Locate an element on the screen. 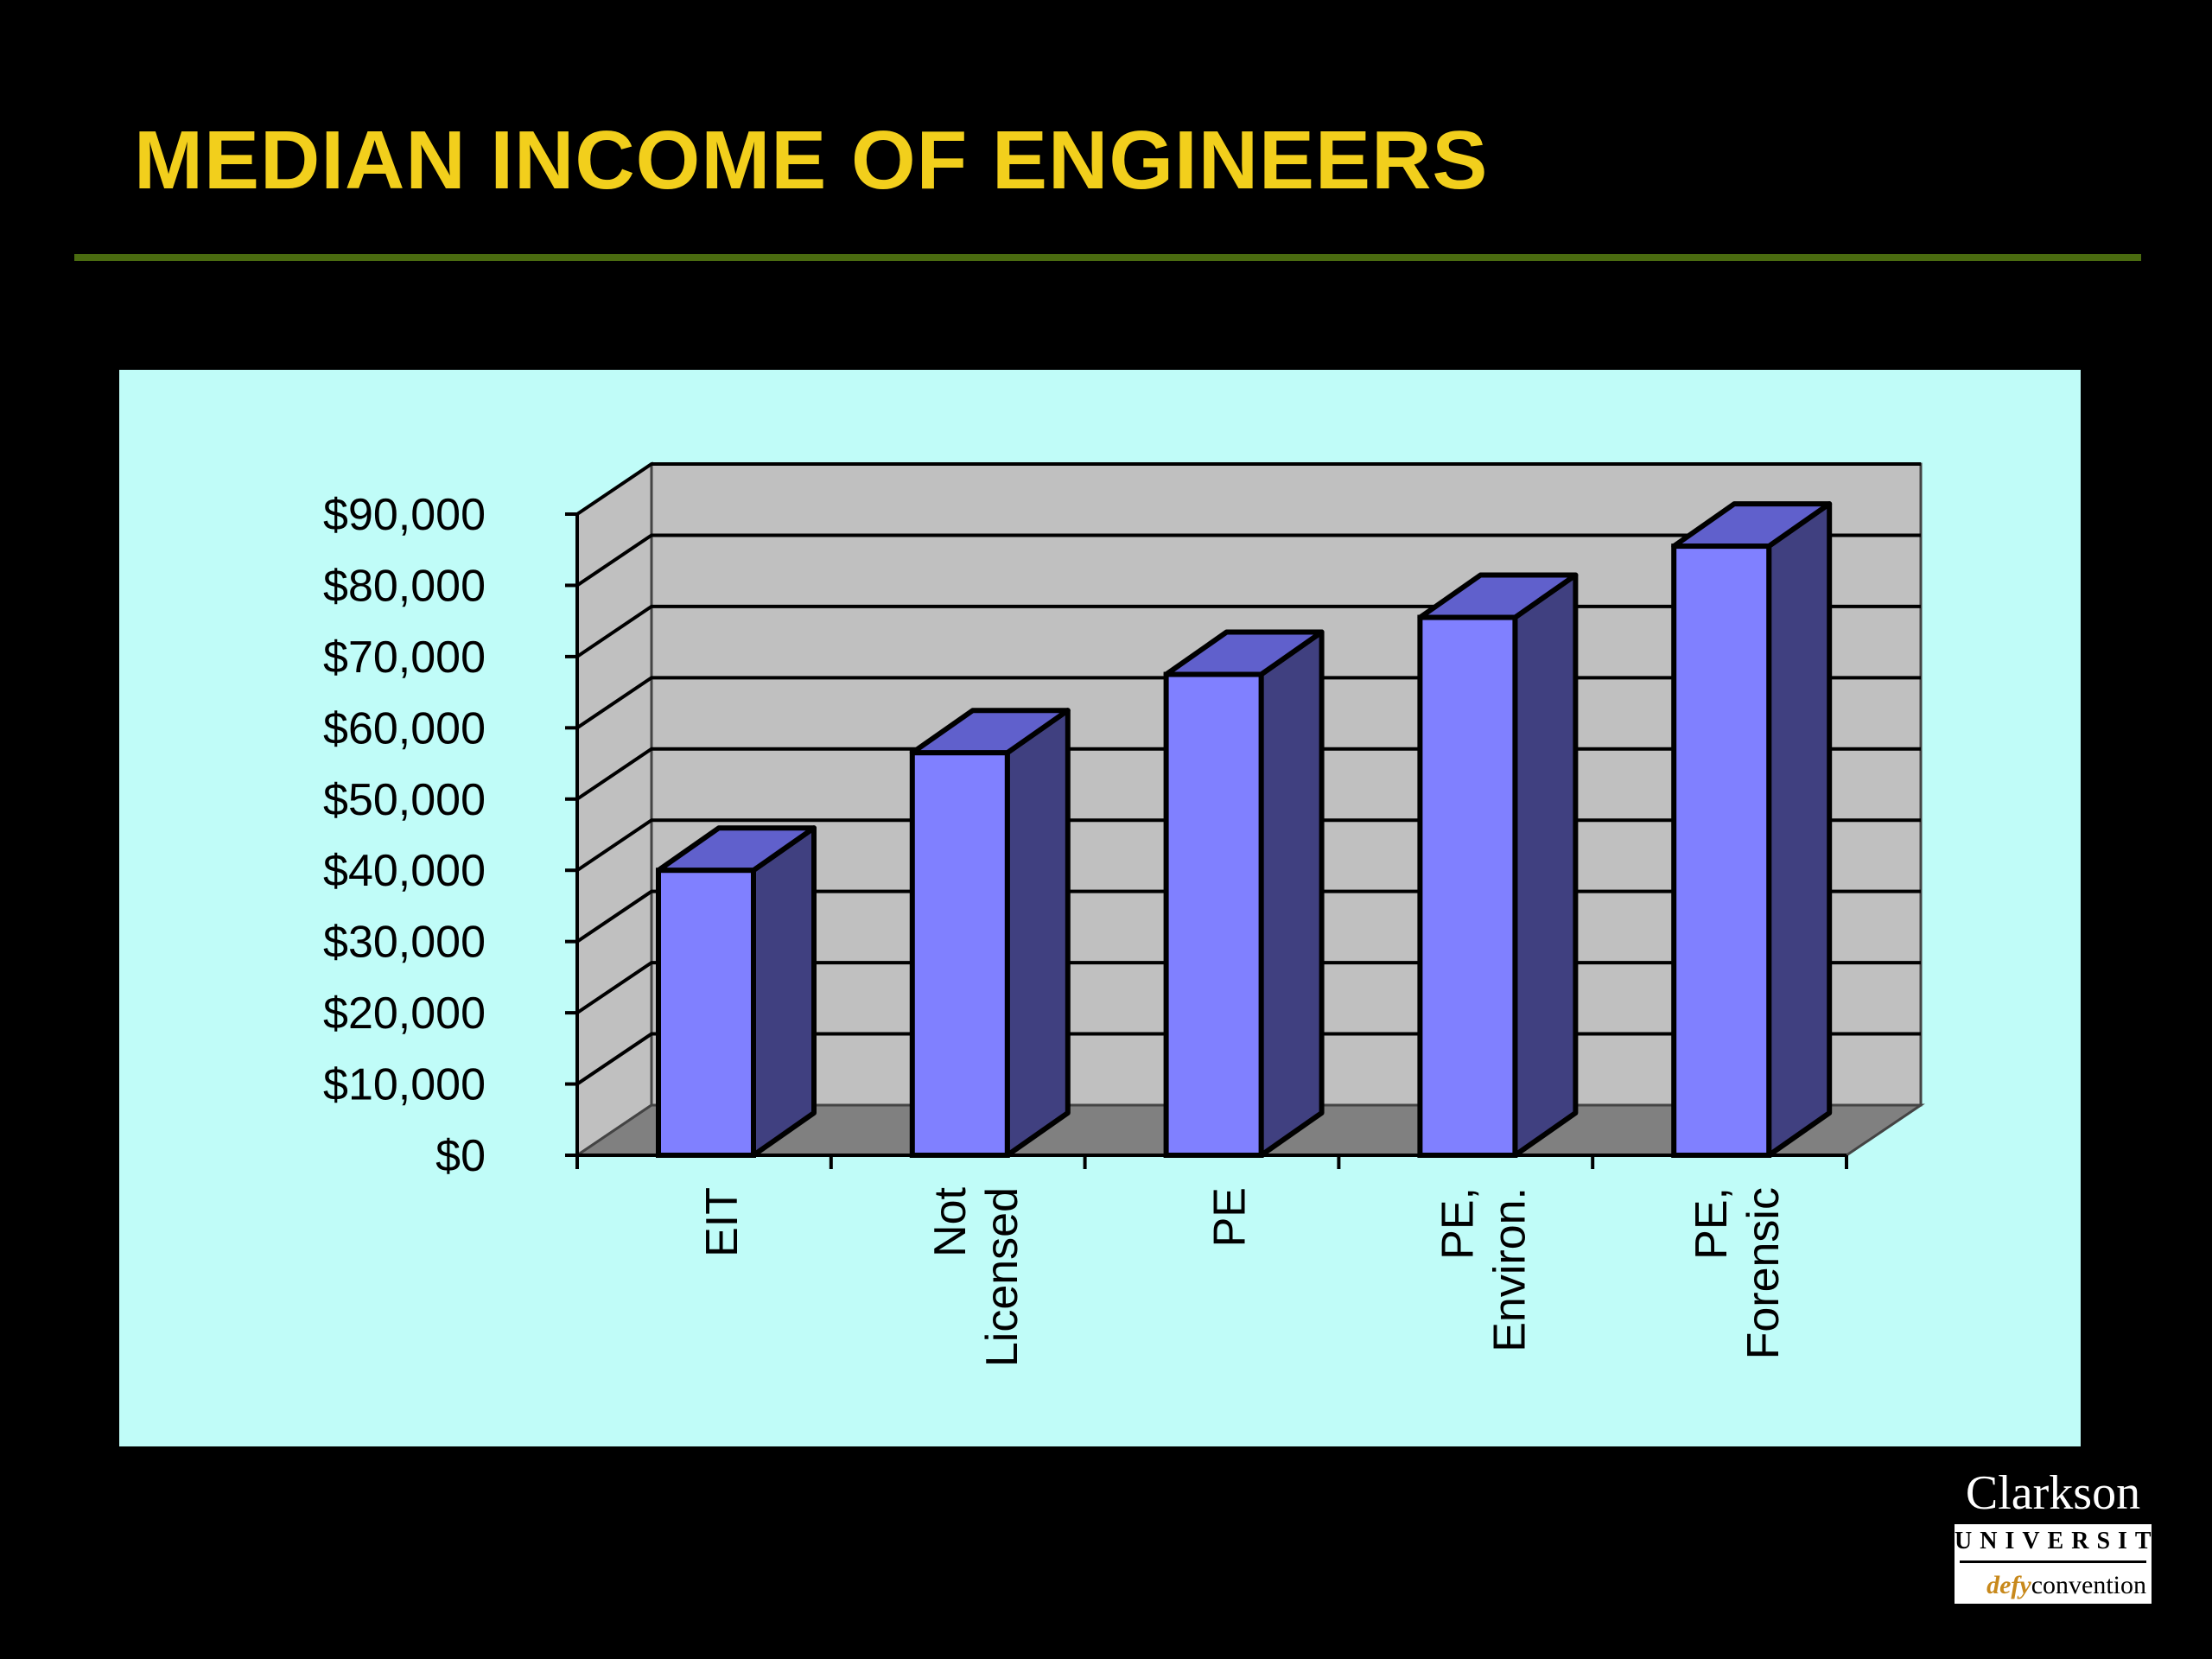 The image size is (2212, 1659). side-wall is located at coordinates (614, 809).